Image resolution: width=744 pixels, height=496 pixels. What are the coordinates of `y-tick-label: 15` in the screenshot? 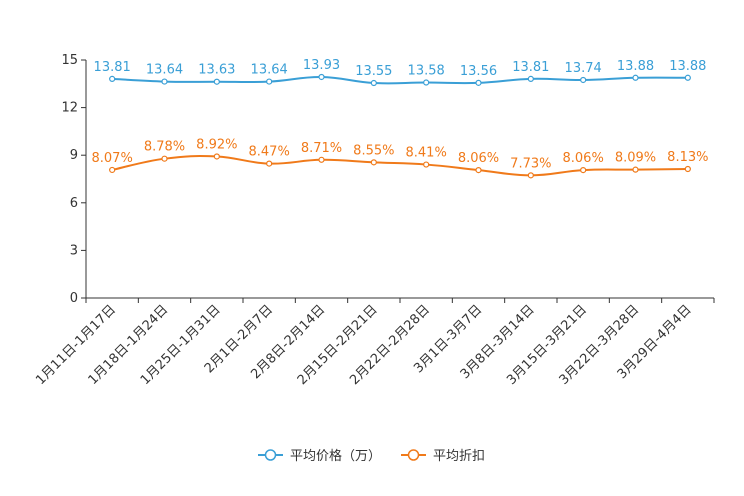 It's located at (69, 60).